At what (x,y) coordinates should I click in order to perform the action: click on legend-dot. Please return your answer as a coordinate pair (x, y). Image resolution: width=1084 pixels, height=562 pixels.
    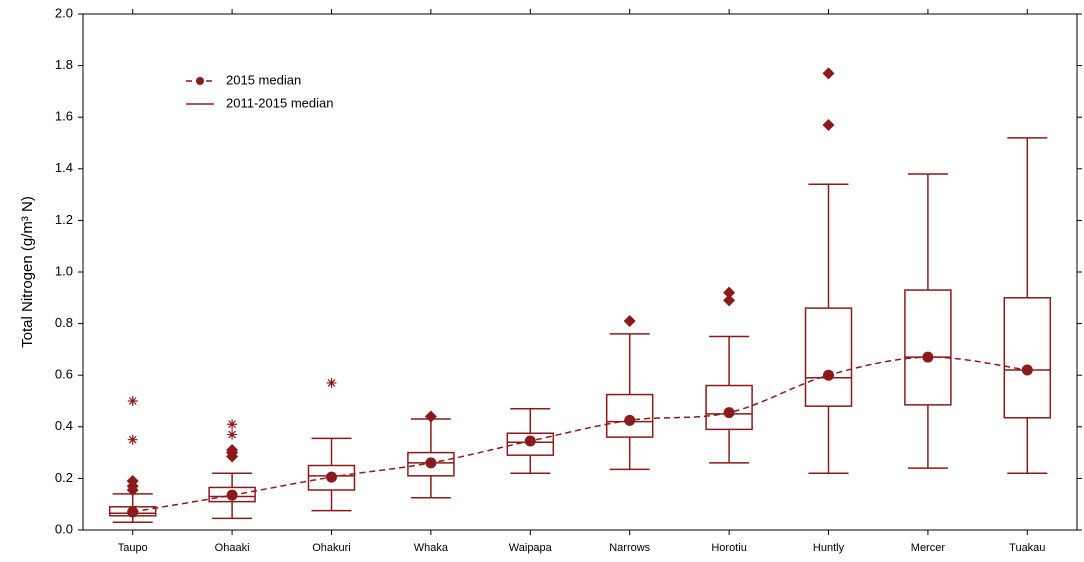
    Looking at the image, I should click on (200, 81).